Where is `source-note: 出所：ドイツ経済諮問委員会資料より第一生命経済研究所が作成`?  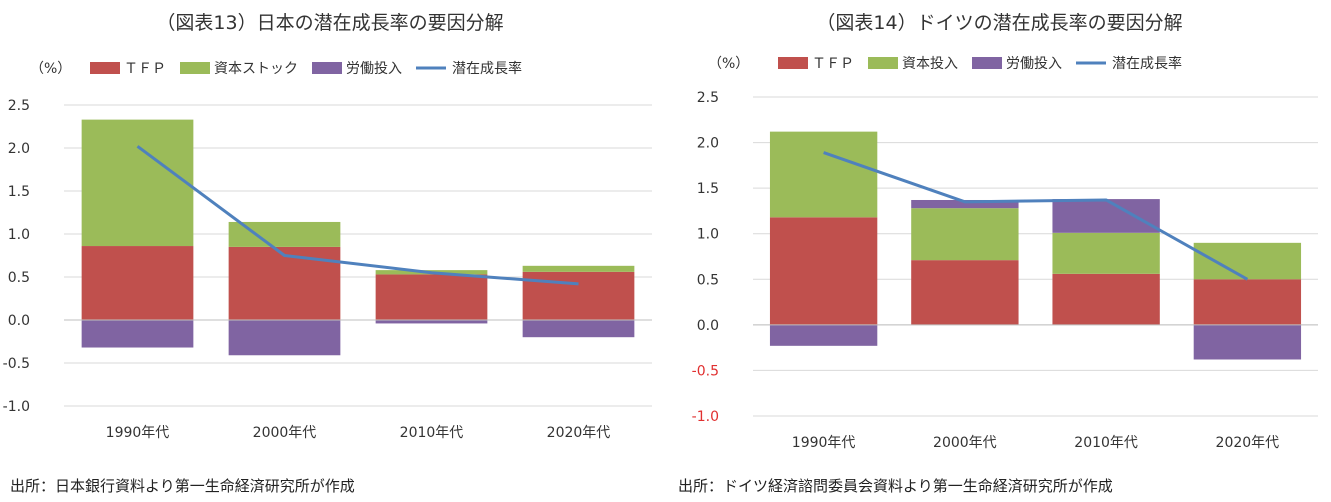 source-note: 出所：ドイツ経済諮問委員会資料より第一生命経済研究所が作成 is located at coordinates (895, 486).